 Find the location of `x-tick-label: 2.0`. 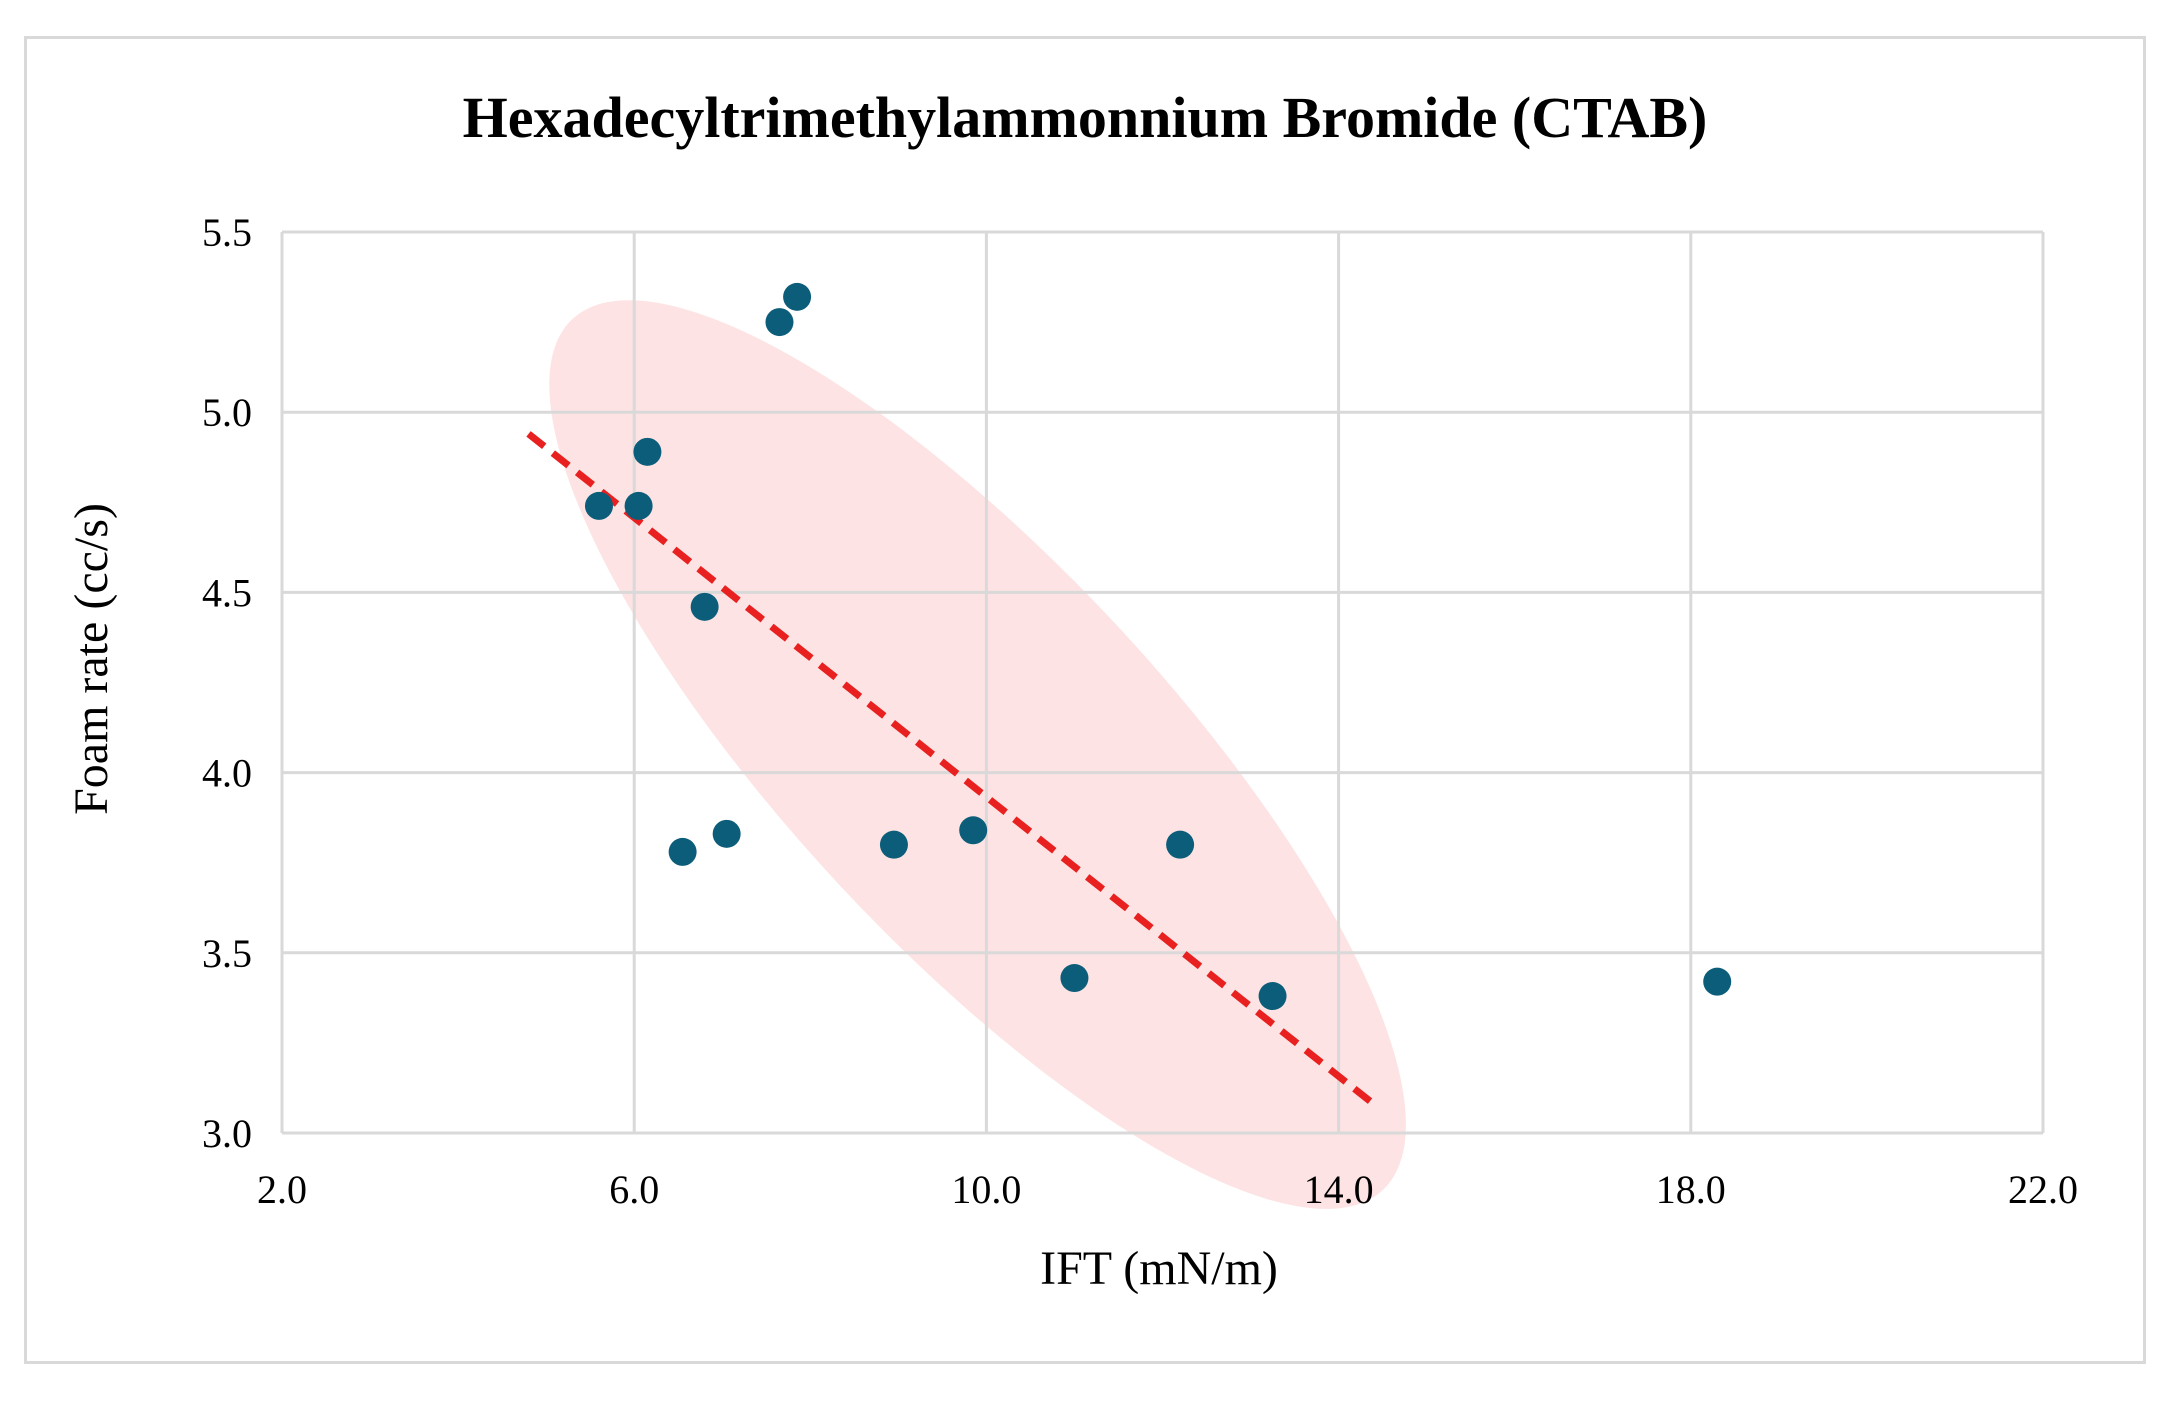

x-tick-label: 2.0 is located at coordinates (282, 1189).